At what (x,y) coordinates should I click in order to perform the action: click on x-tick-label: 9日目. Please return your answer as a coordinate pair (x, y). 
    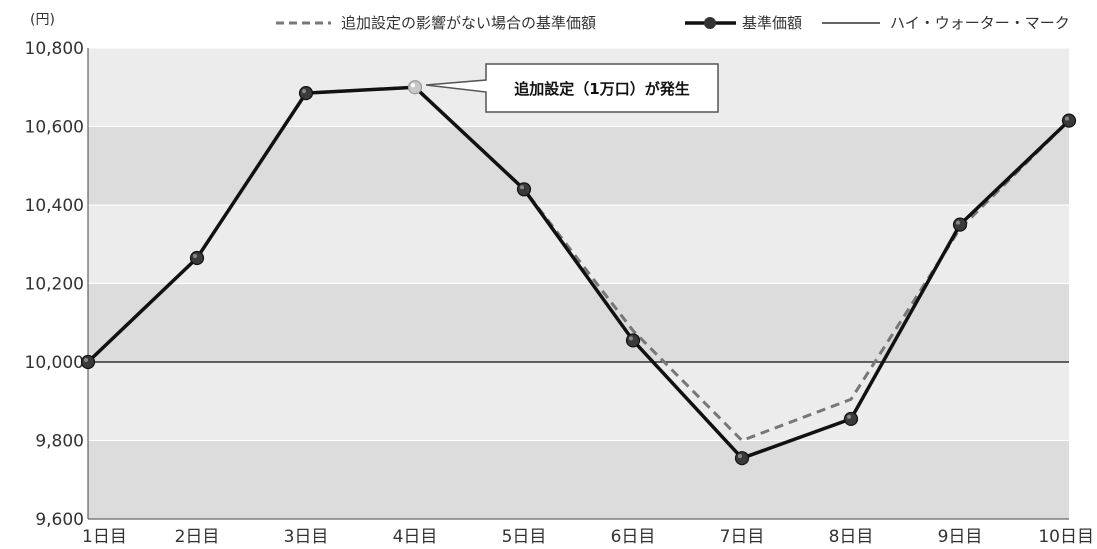
    Looking at the image, I should click on (960, 537).